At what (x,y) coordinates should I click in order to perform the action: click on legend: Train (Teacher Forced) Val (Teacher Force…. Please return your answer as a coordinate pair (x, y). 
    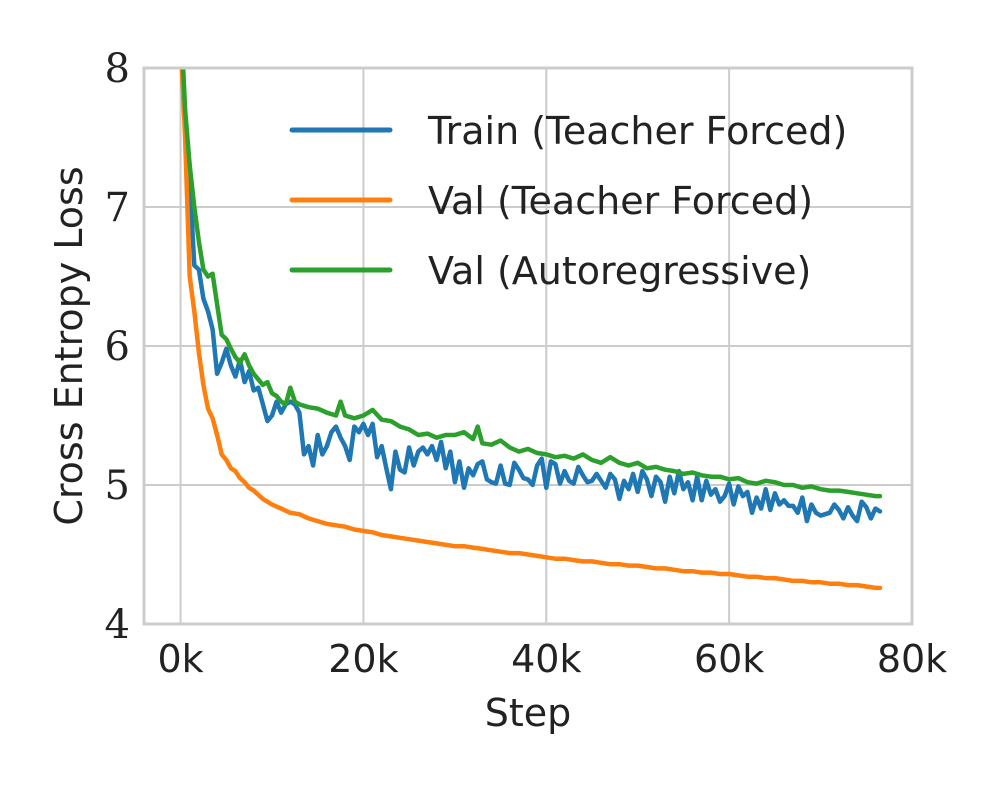
    Looking at the image, I should click on (568, 201).